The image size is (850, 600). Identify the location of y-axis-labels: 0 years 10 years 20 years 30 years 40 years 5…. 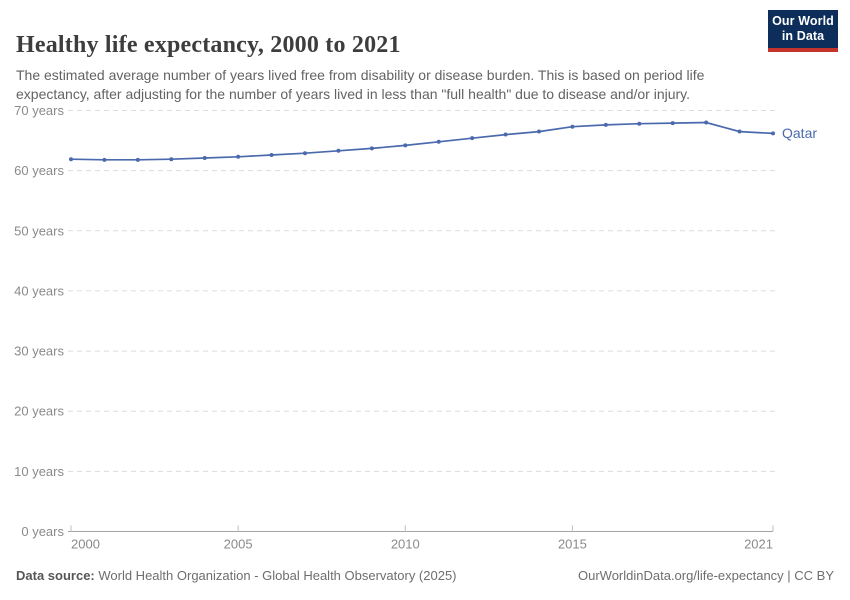
(39, 321).